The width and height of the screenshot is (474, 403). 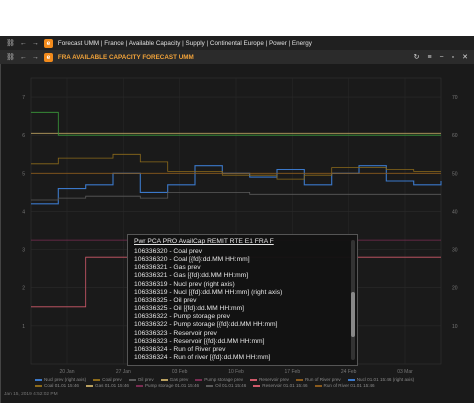 I want to click on tooltip-item: 106336319 - Nucl prev (right axis), so click(x=184, y=284).